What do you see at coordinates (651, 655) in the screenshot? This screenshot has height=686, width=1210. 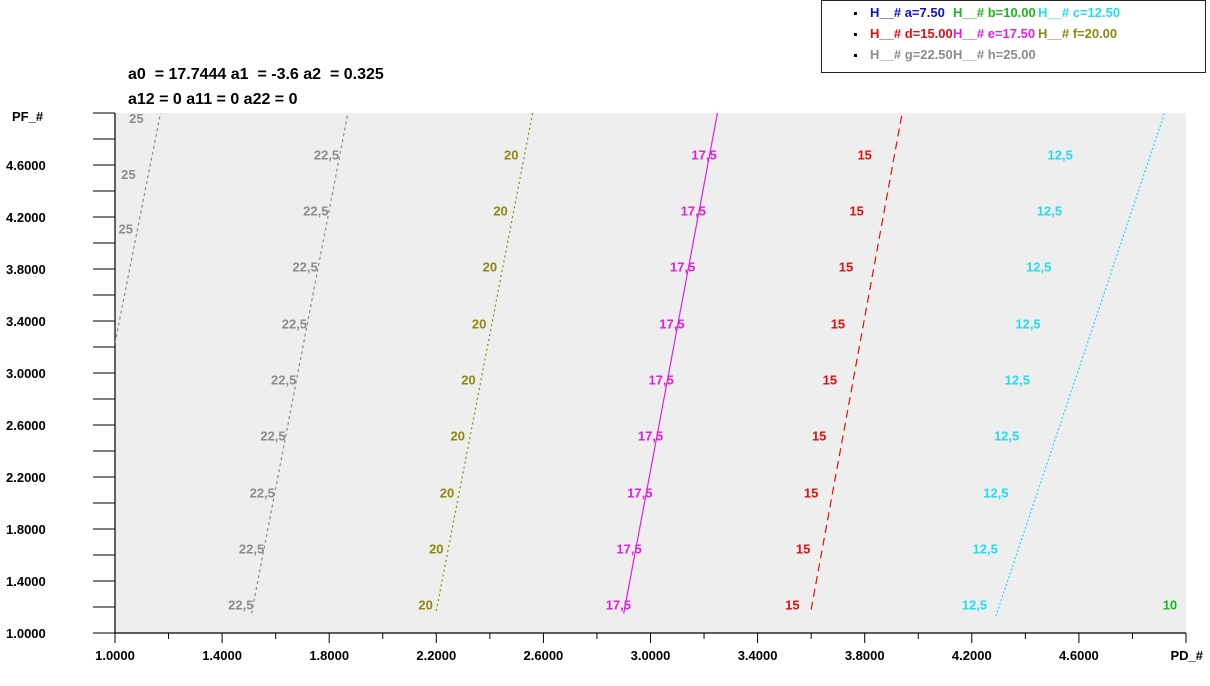 I see `x-tick-label: 3.0000` at bounding box center [651, 655].